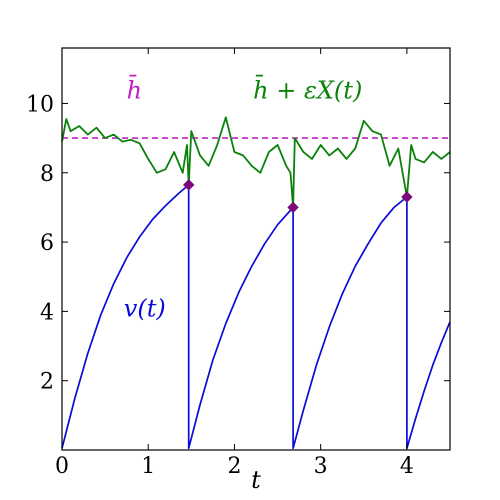 The width and height of the screenshot is (500, 500). Describe the element at coordinates (40, 104) in the screenshot. I see `y-tick-label: 10` at that location.